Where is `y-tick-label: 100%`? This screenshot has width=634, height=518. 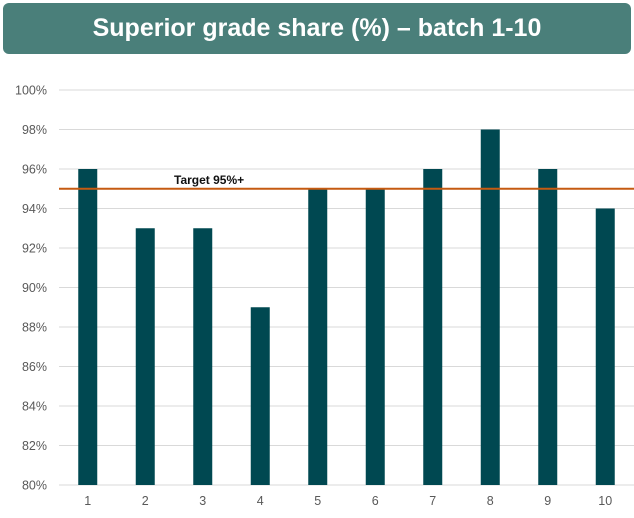 y-tick-label: 100% is located at coordinates (31, 91).